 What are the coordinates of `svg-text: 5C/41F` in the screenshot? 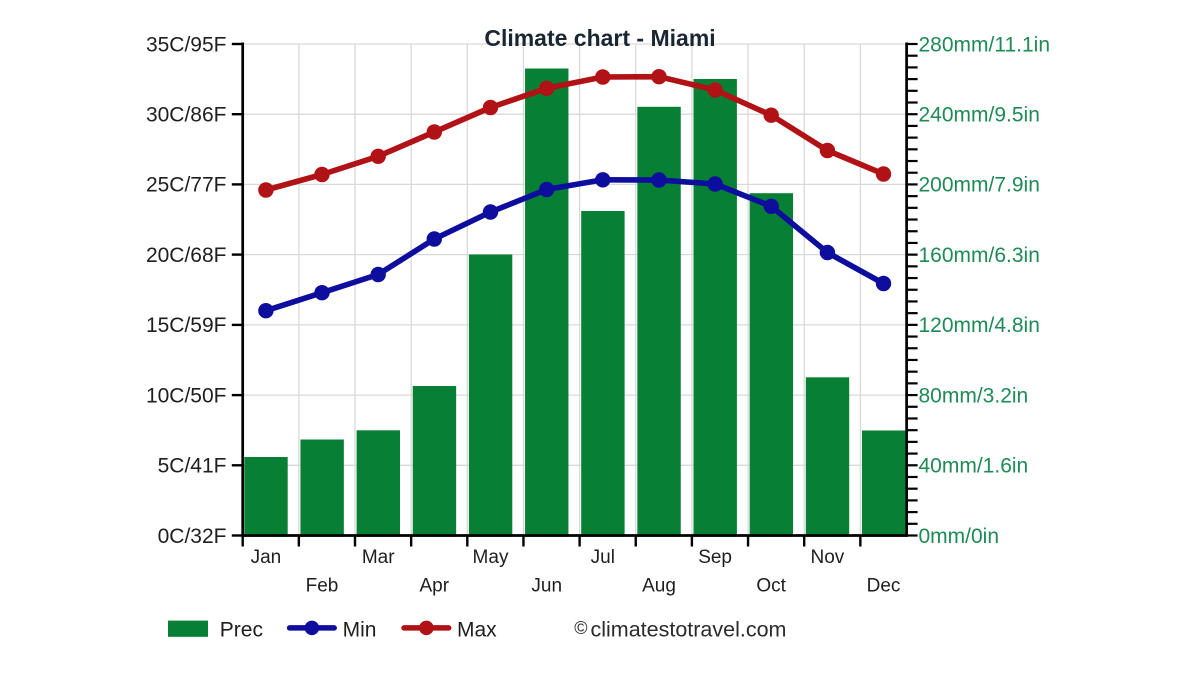 It's located at (192, 466).